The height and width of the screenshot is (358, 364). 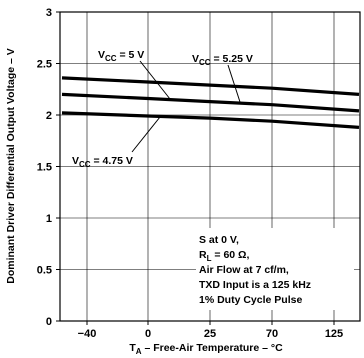 I want to click on y-tick-label: 2, so click(x=49, y=116).